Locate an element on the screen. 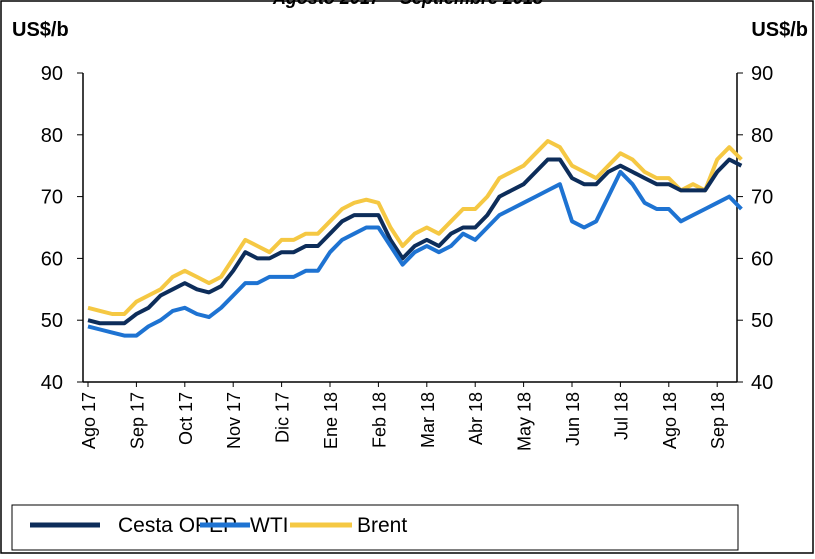 This screenshot has height=559, width=815. legend-label: WTI is located at coordinates (269, 525).